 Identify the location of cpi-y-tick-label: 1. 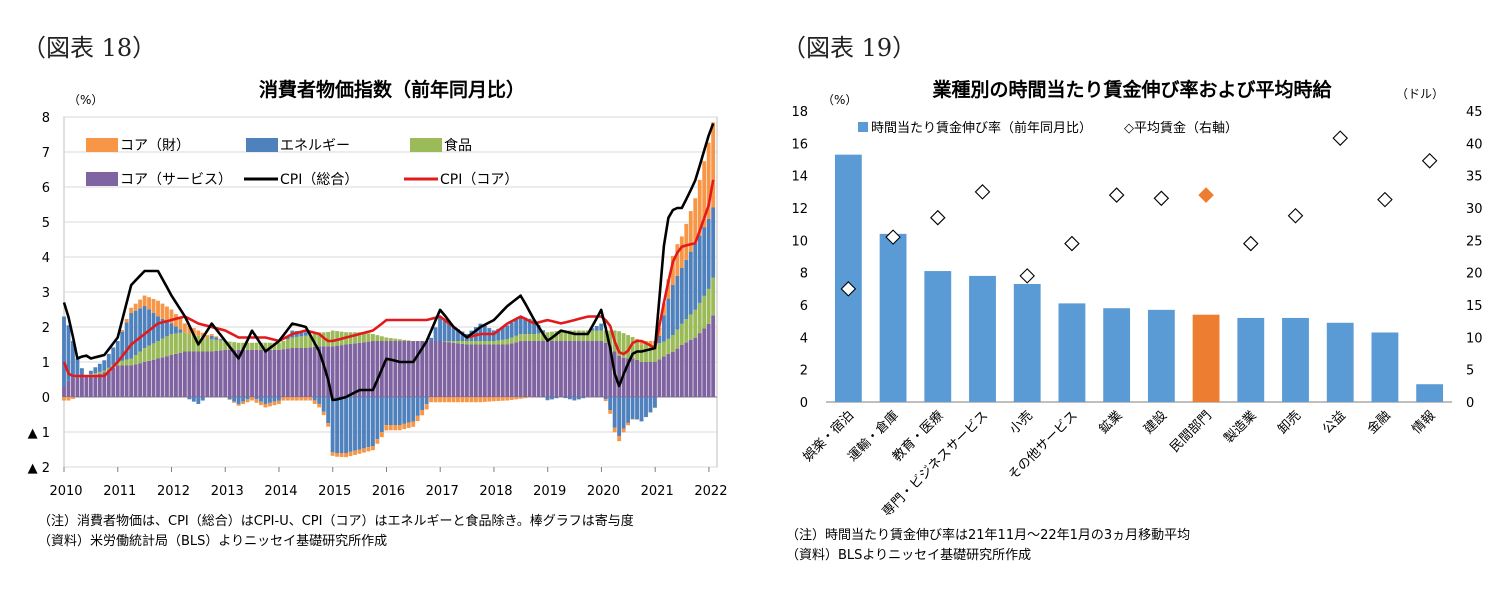
(46, 363).